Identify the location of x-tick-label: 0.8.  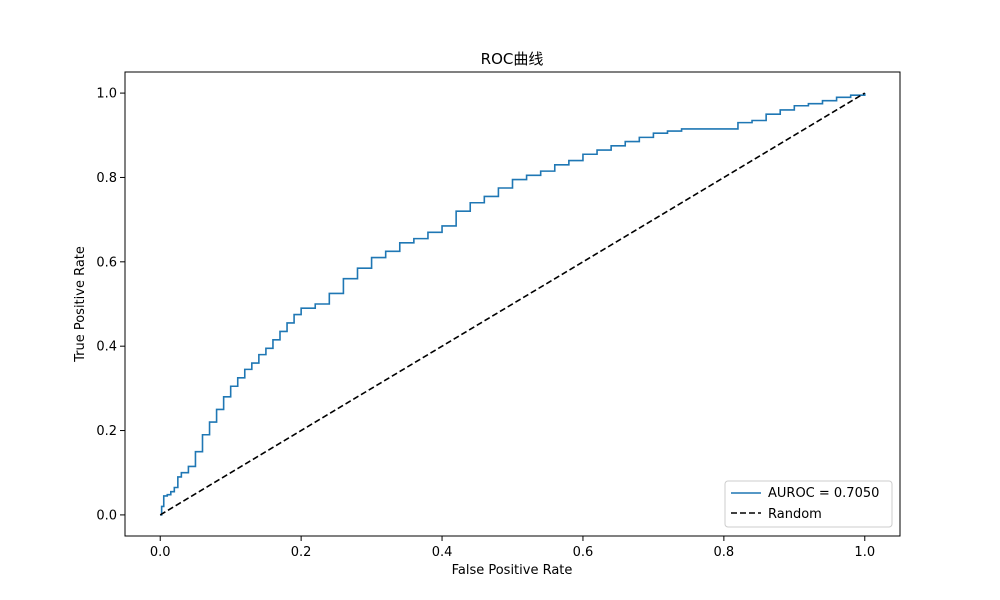
(724, 552).